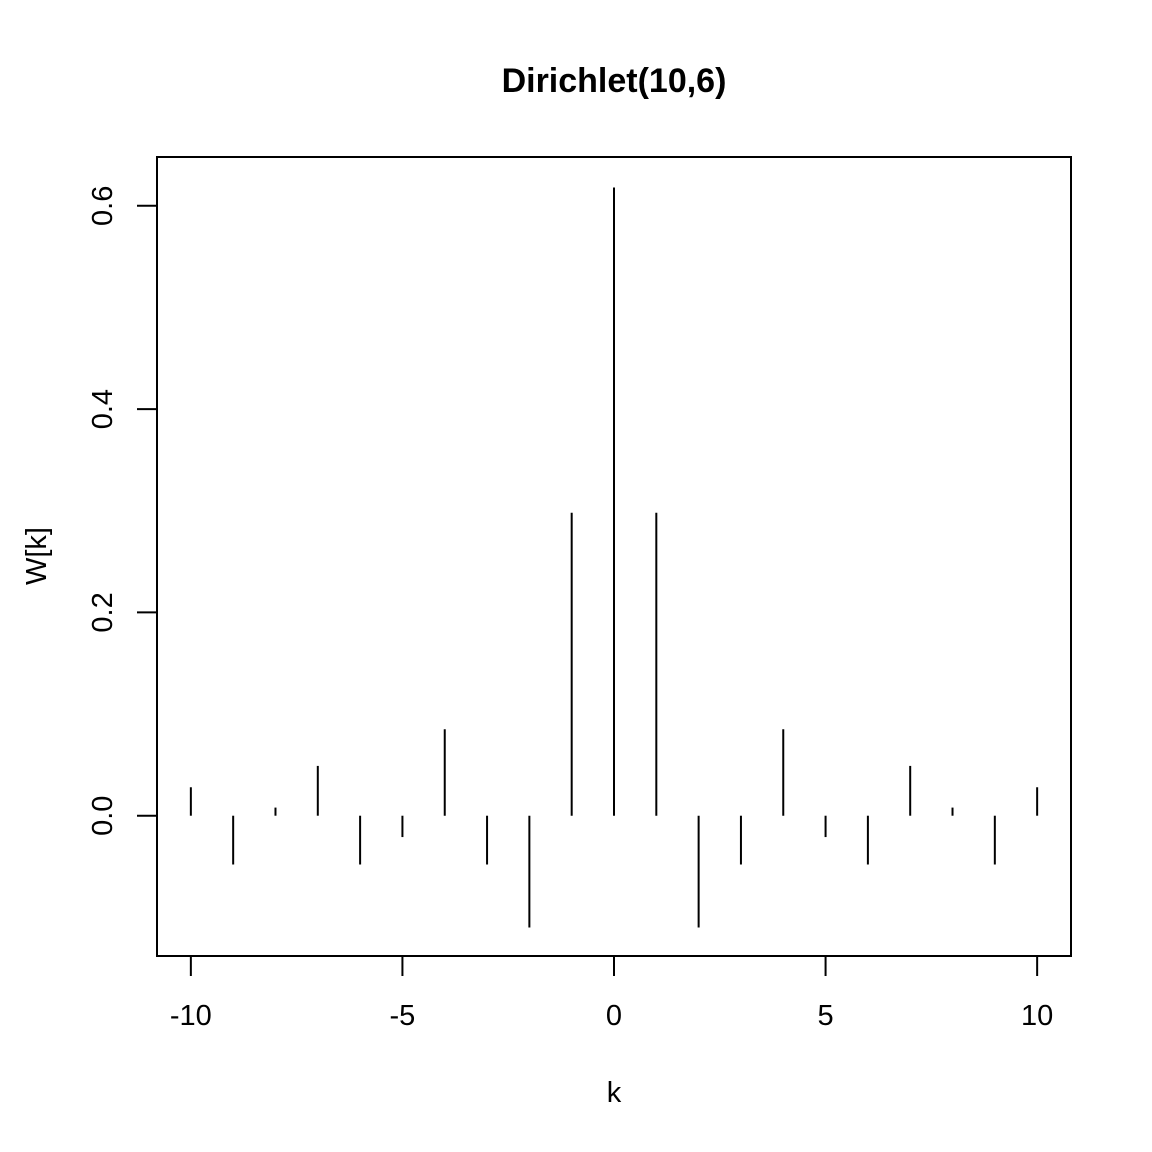 The height and width of the screenshot is (1152, 1152). What do you see at coordinates (614, 1093) in the screenshot?
I see `x-axis-label: k` at bounding box center [614, 1093].